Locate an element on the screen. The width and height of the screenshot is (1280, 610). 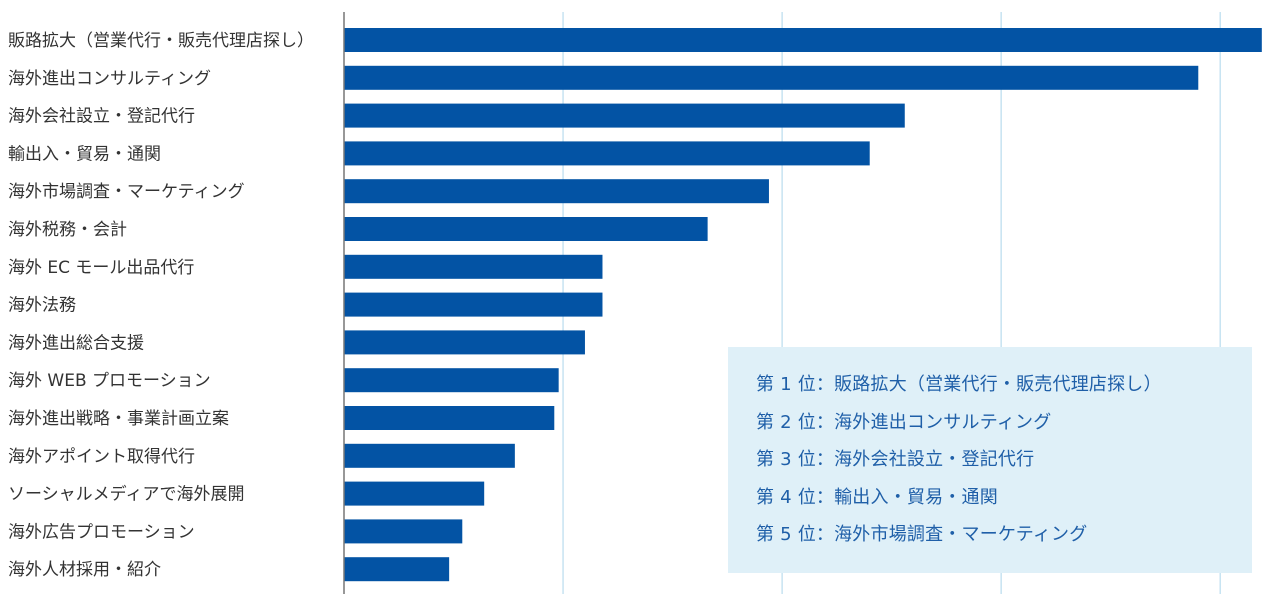
ranking-item-5: 第 5 位：海外市場調査・マーケティング is located at coordinates (922, 534).